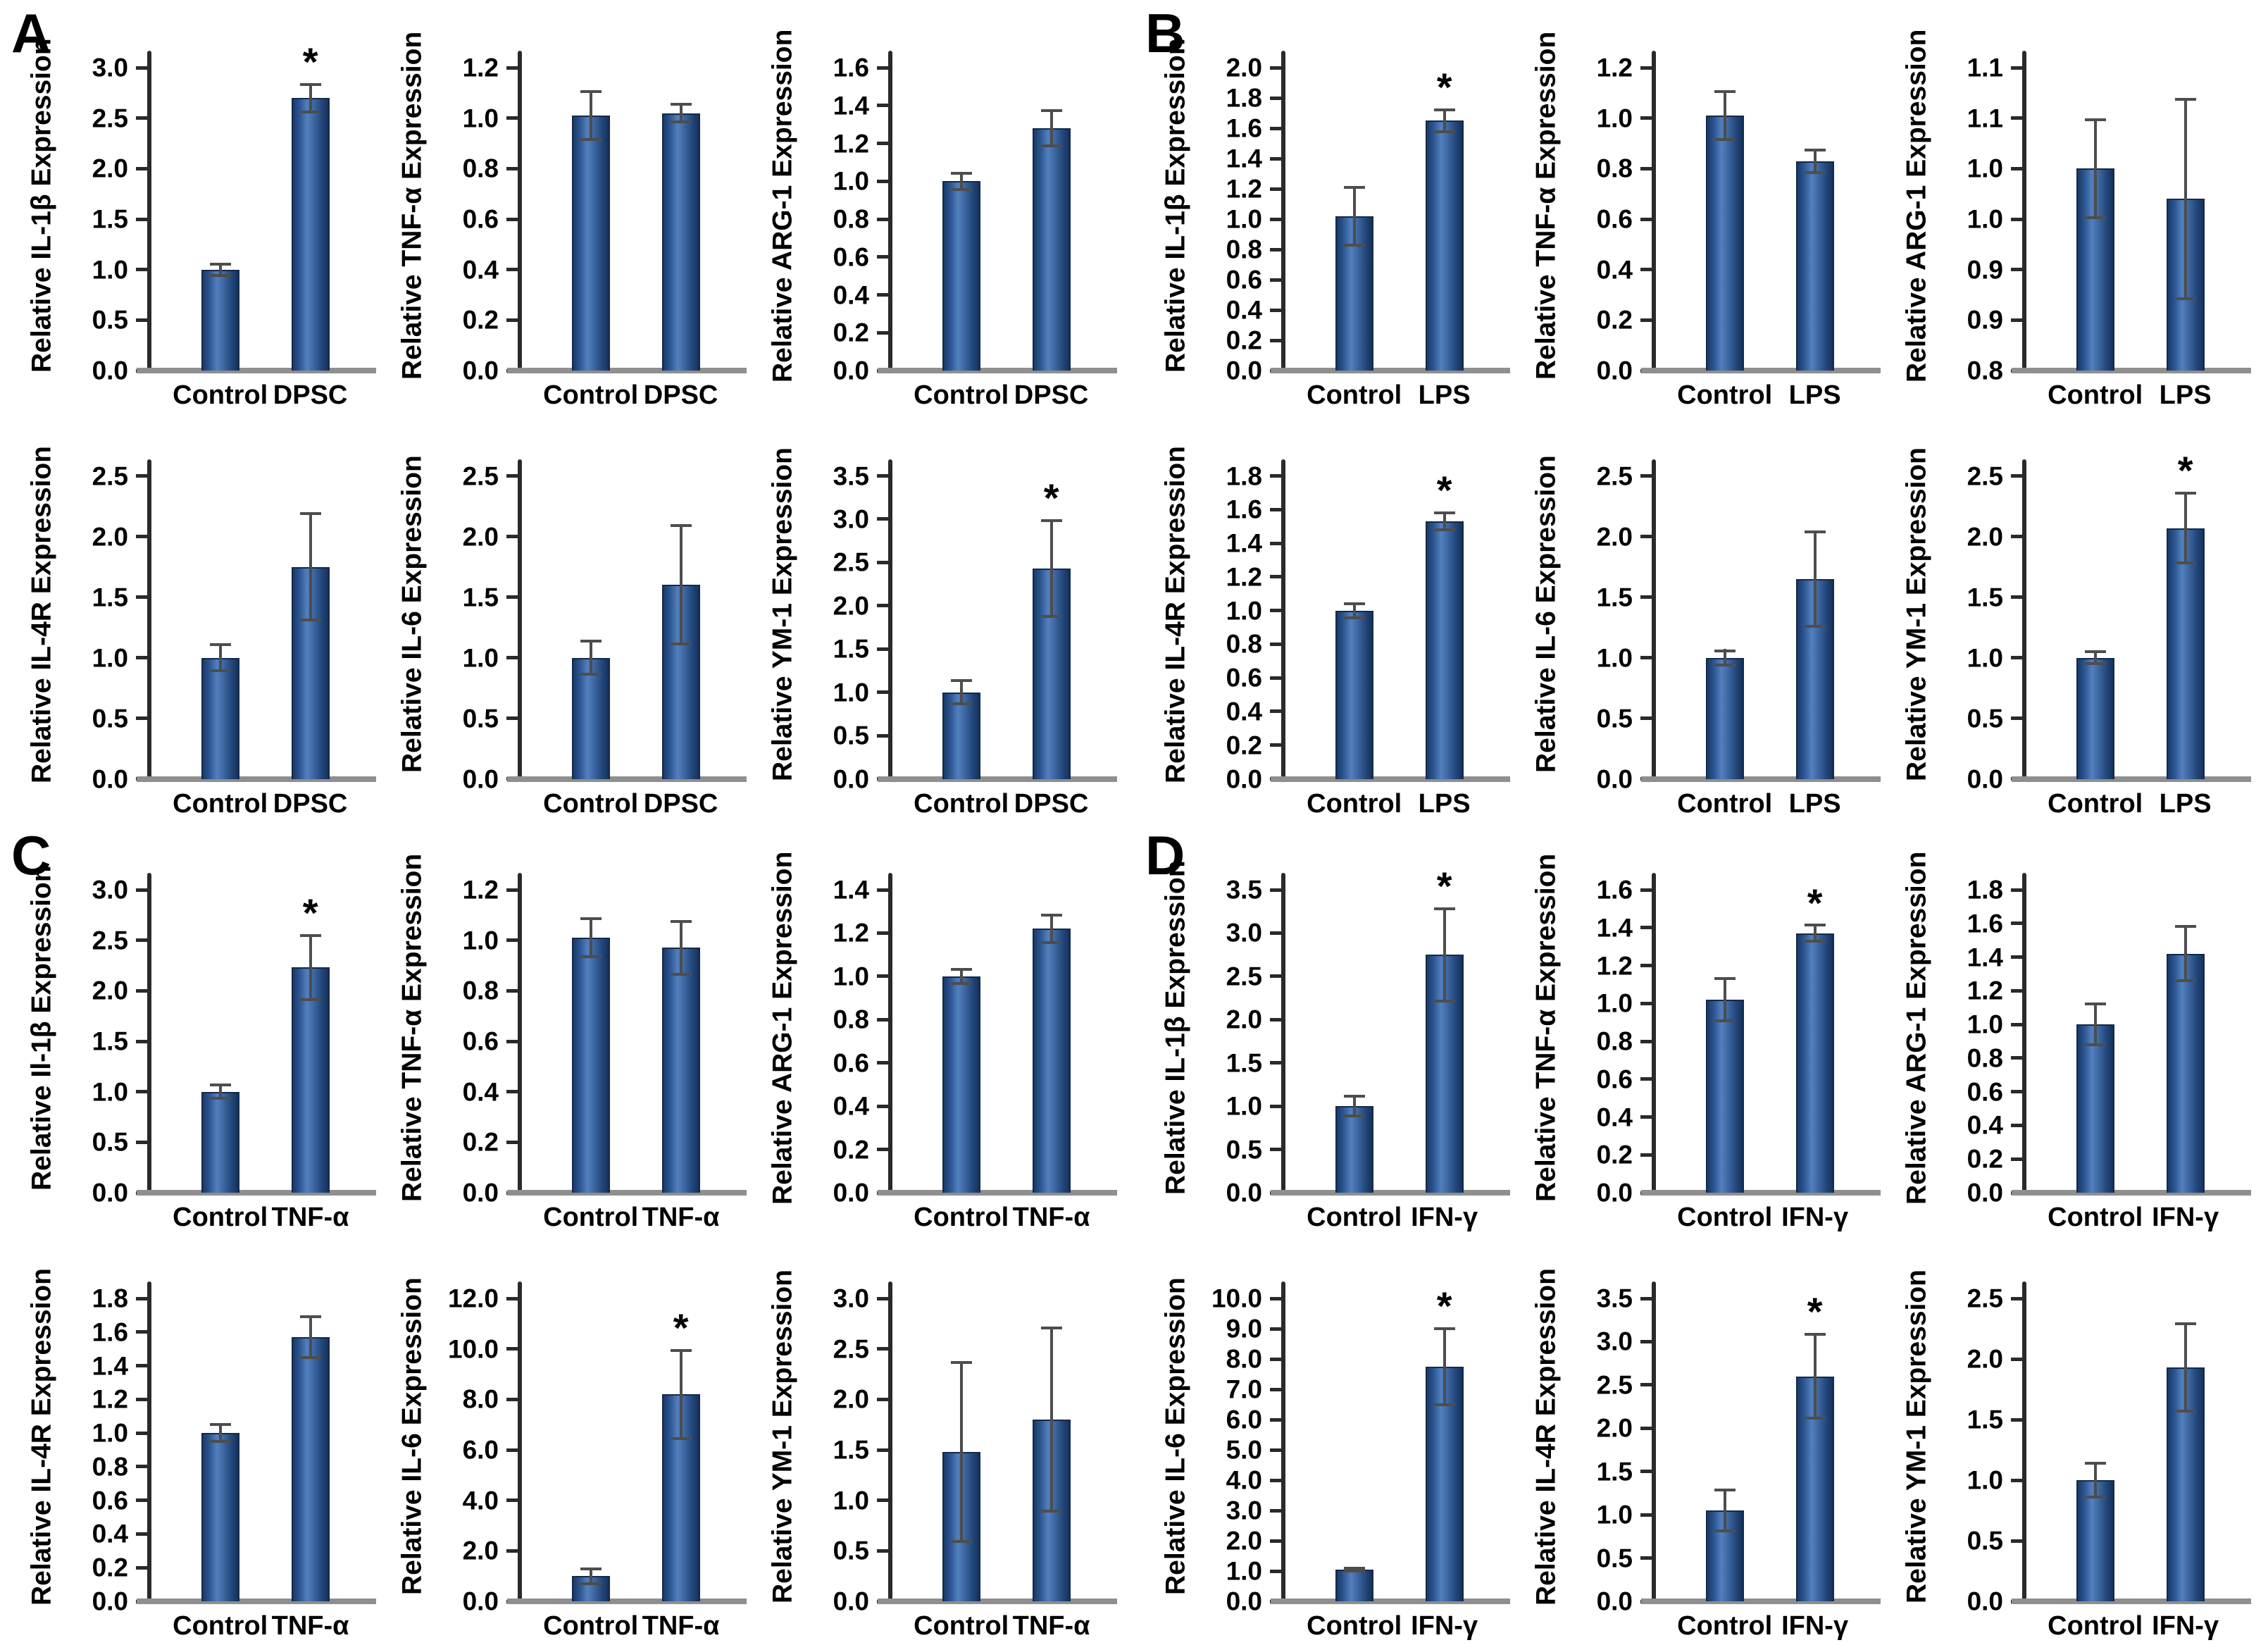 This screenshot has height=1645, width=2268. Describe the element at coordinates (1985, 890) in the screenshot. I see `y-tick-label: 1.8` at that location.